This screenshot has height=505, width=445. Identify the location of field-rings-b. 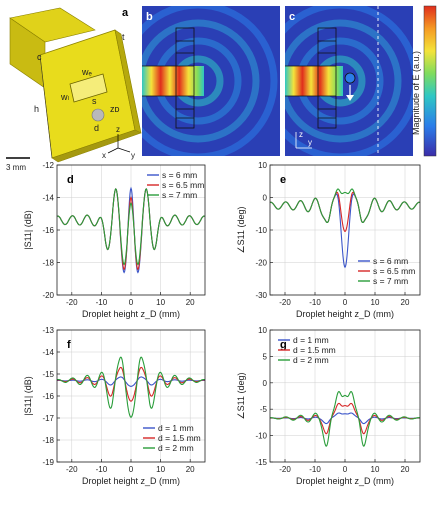
(210, 81).